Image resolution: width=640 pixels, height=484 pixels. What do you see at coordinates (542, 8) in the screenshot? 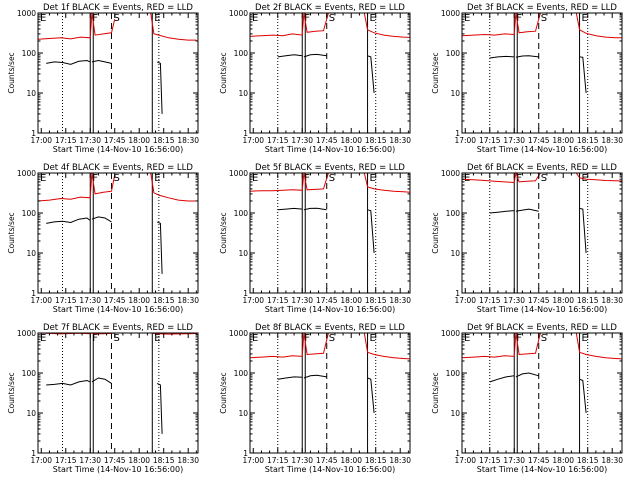
I see `panel-title: Det 3f BLACK = Events, RED = LLD` at bounding box center [542, 8].